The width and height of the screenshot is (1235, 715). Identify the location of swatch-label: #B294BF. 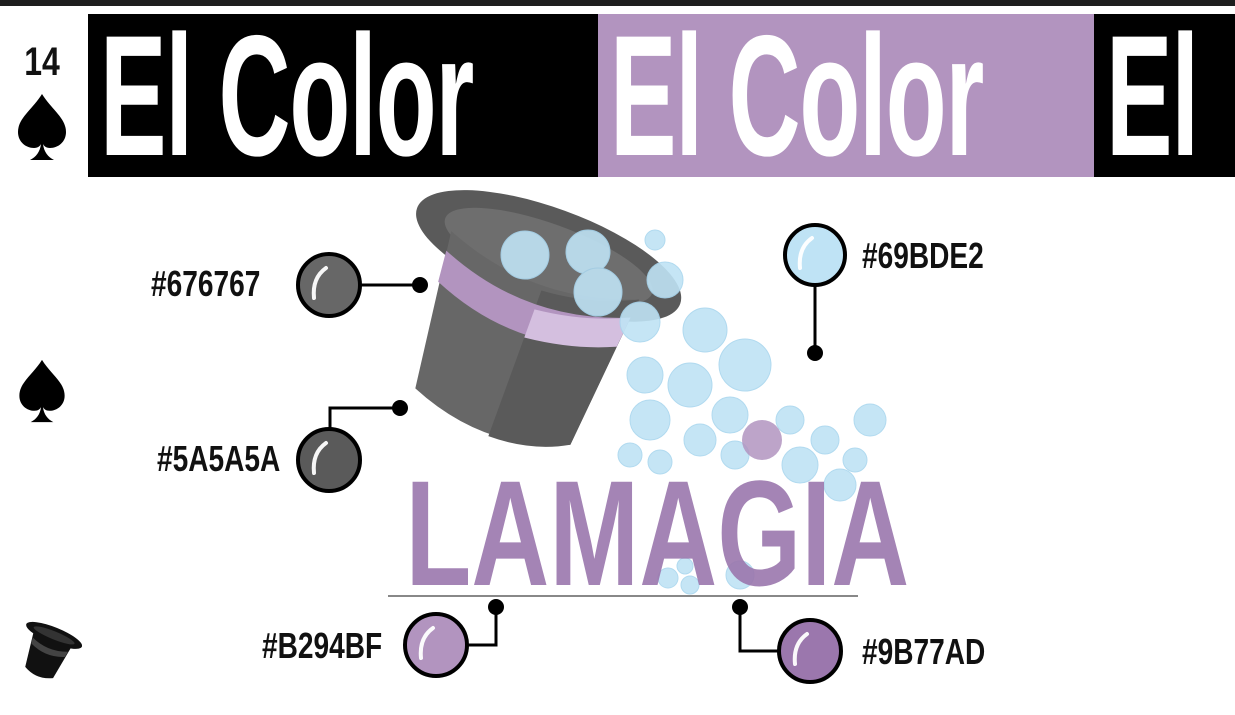
(322, 645).